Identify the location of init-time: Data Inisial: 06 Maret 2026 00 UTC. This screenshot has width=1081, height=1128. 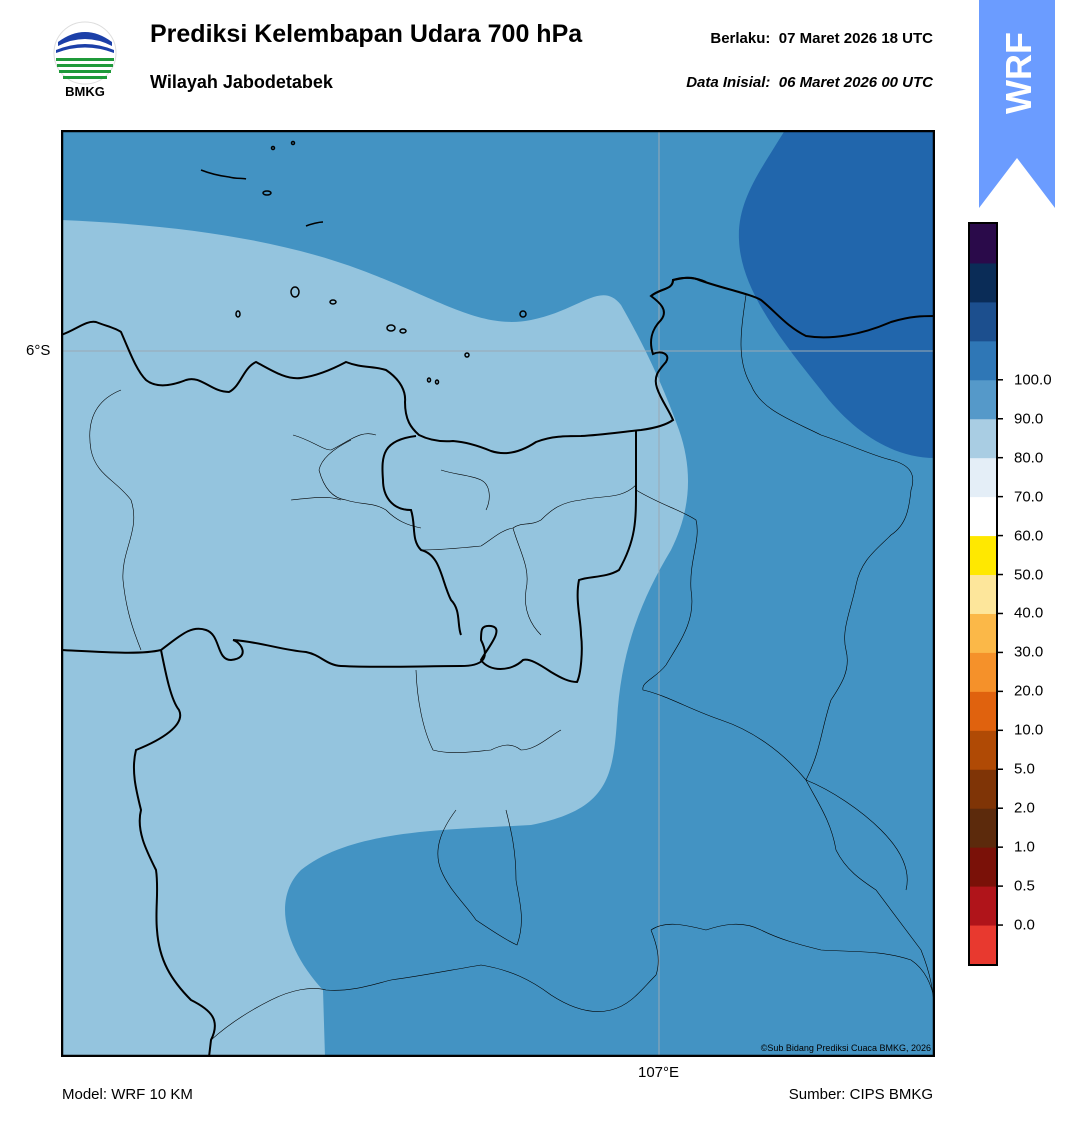
(809, 82).